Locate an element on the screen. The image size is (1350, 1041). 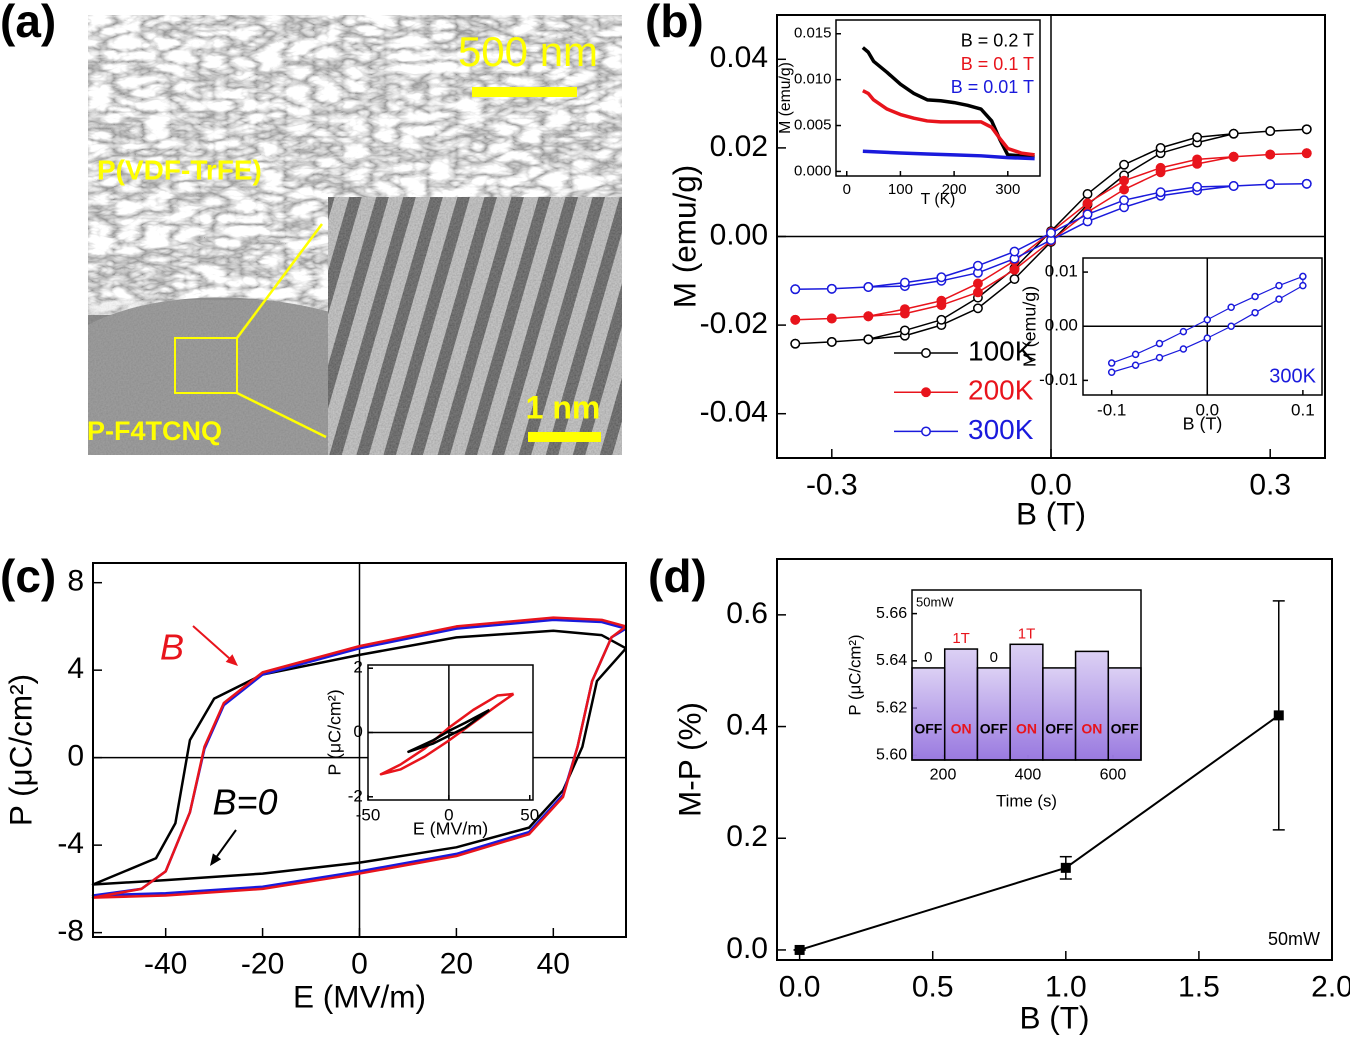
layer-label: P(VDF-TrFE) is located at coordinates (179, 169).